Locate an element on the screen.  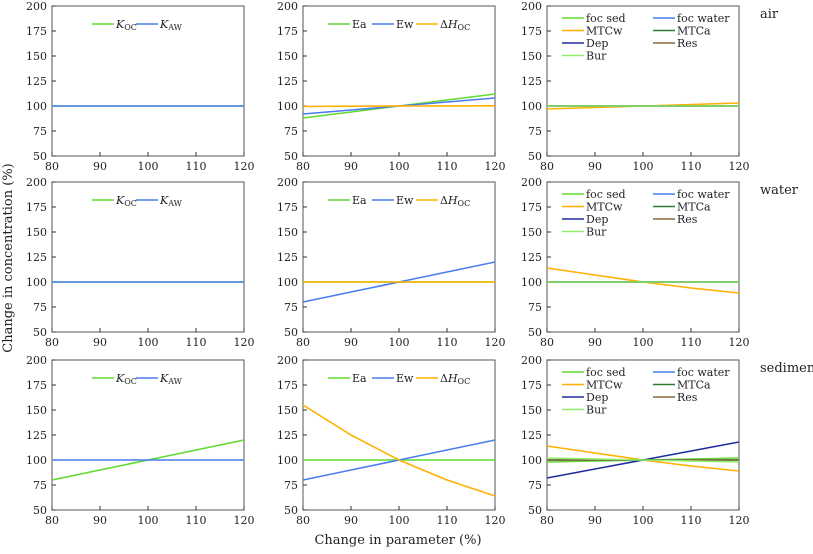
row-label-air: air is located at coordinates (769, 14).